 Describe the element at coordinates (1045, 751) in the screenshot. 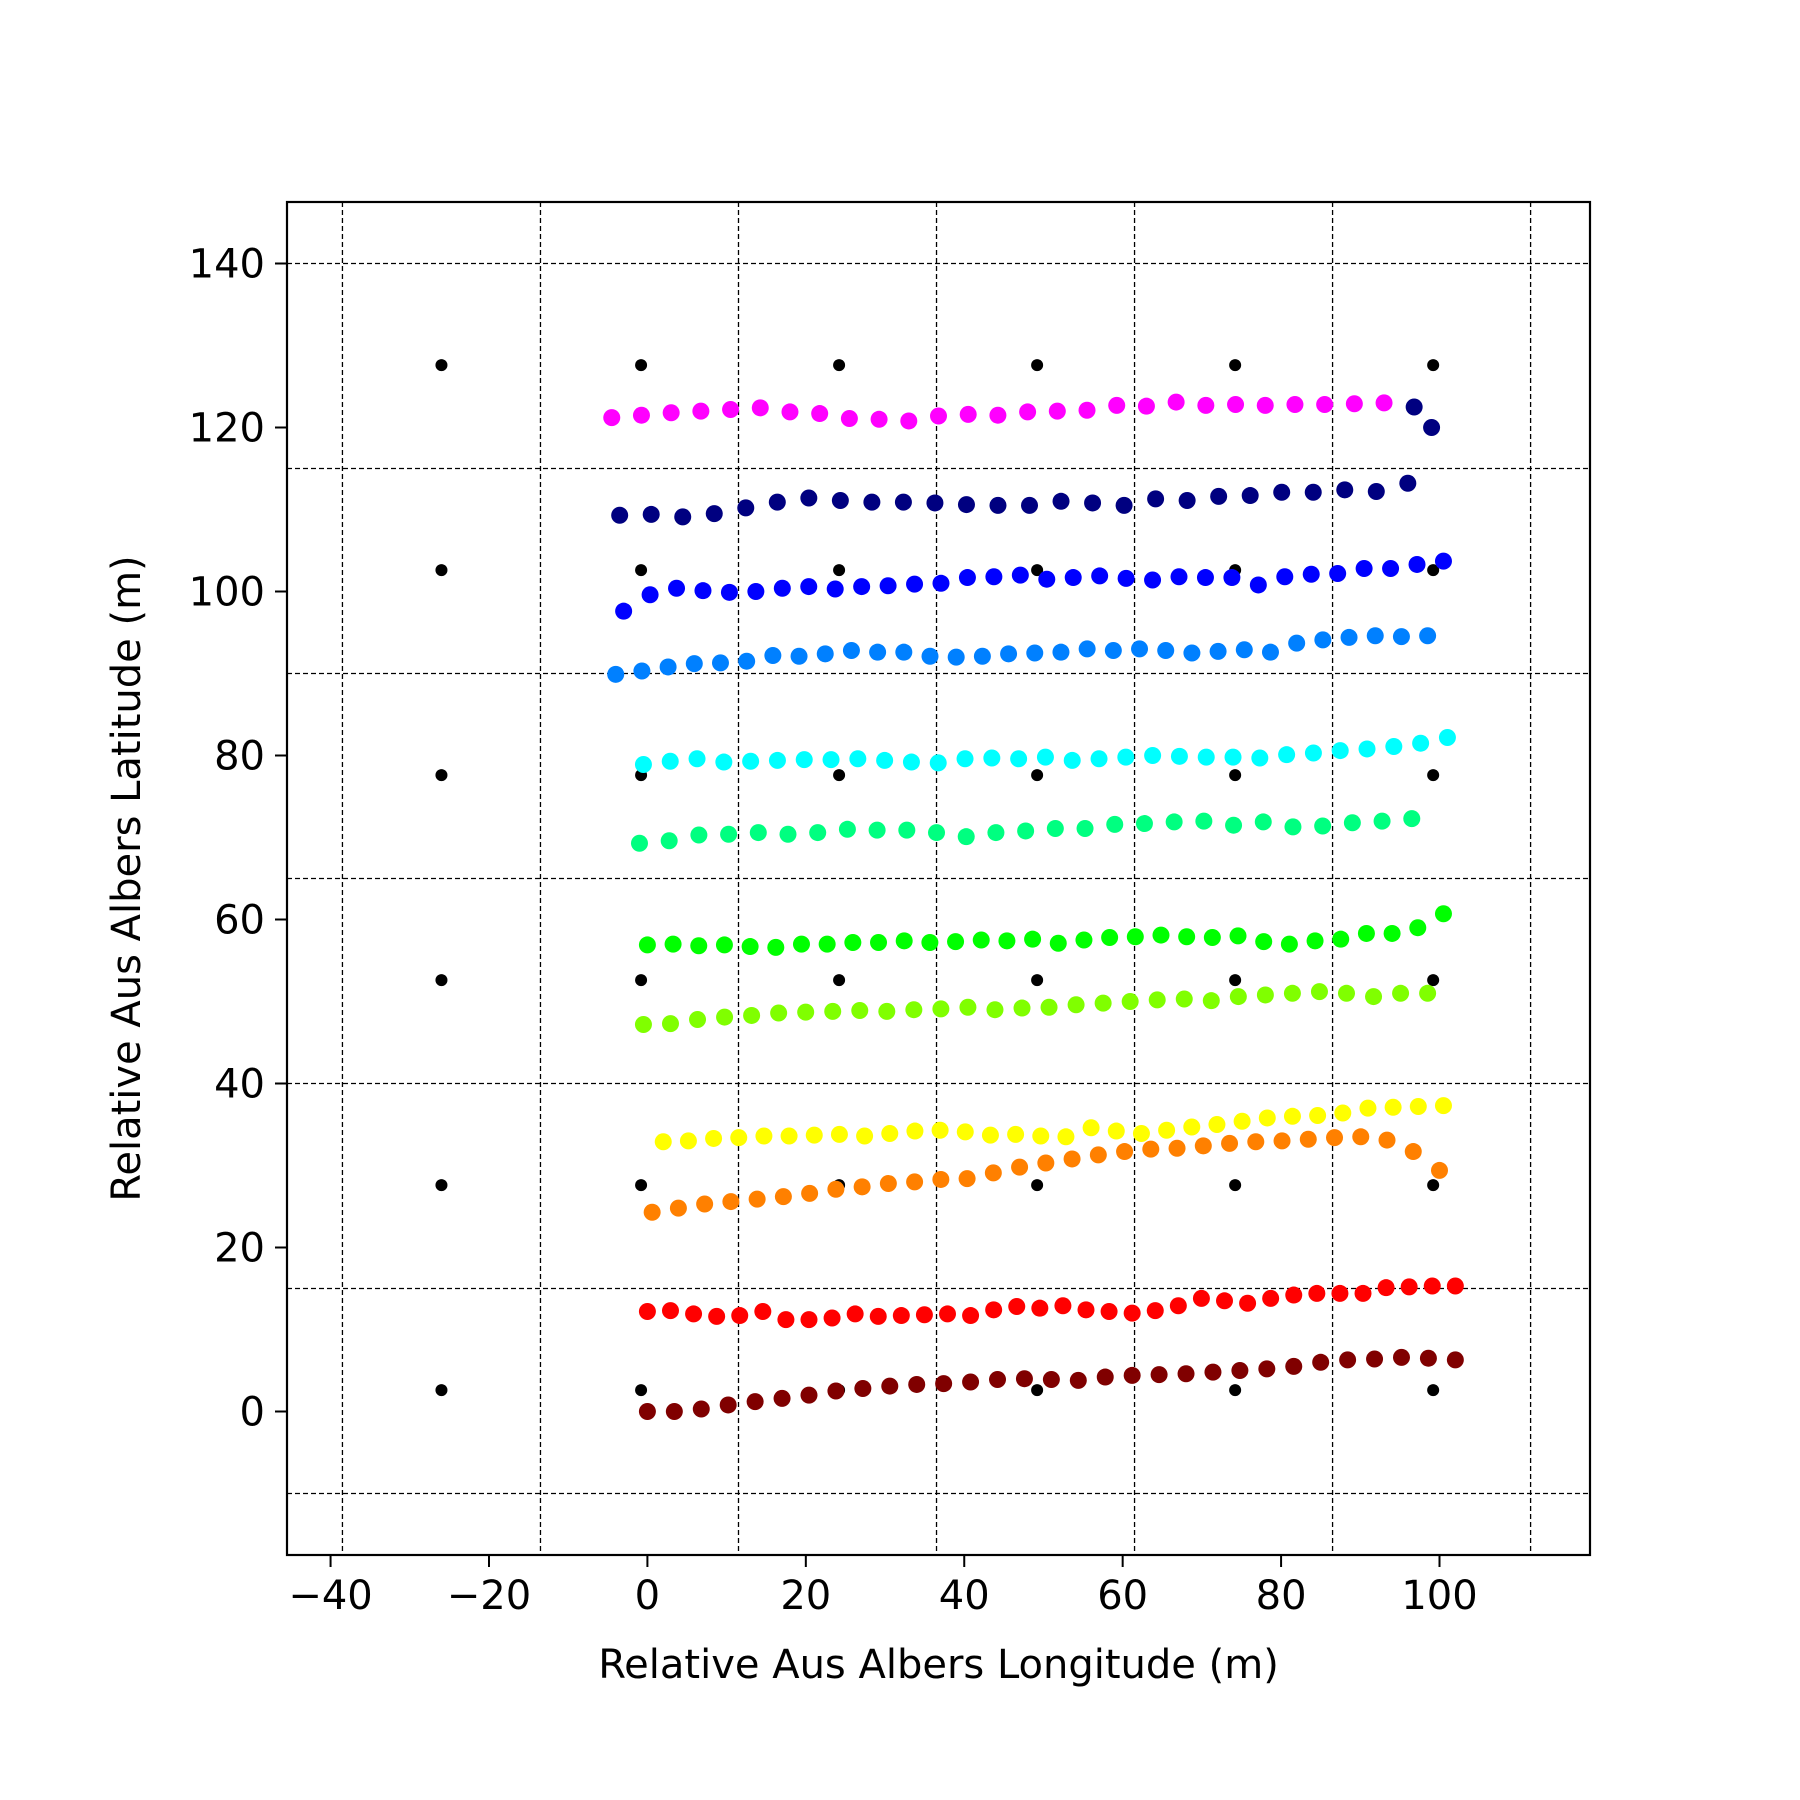

I see `series-group` at that location.